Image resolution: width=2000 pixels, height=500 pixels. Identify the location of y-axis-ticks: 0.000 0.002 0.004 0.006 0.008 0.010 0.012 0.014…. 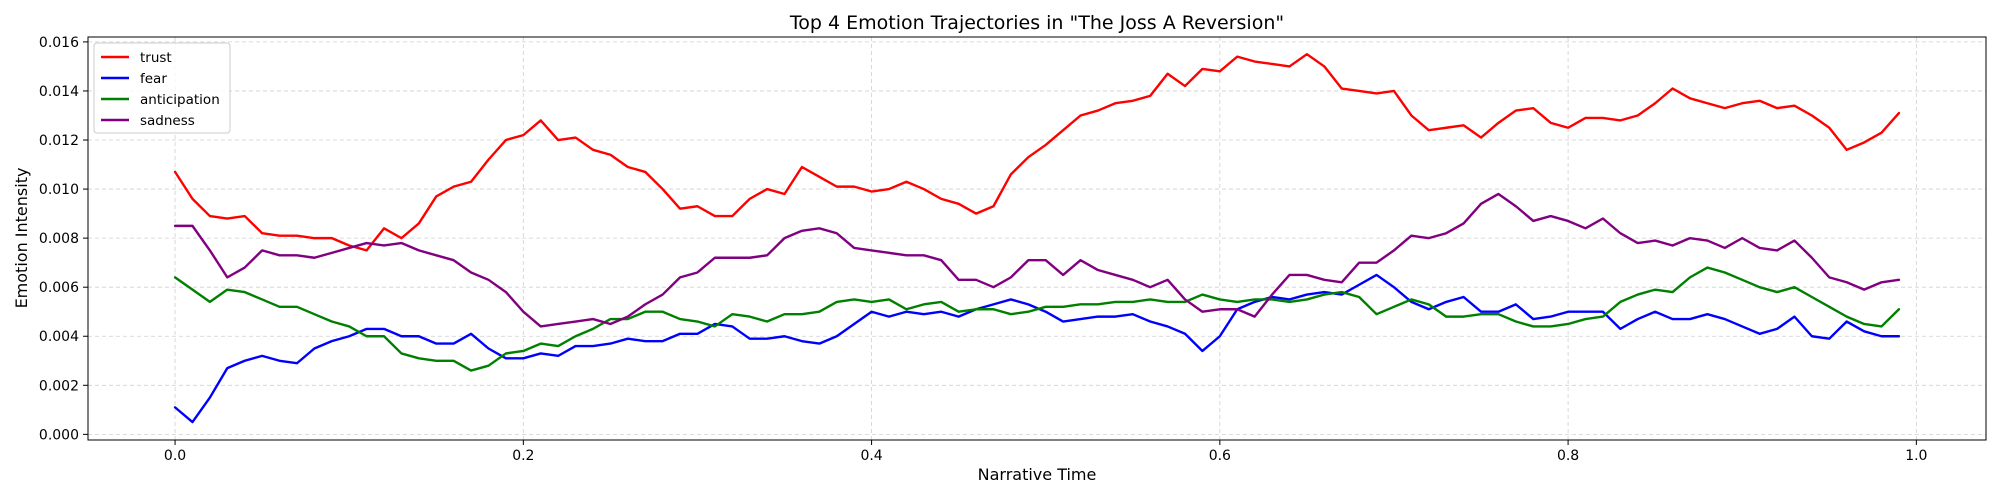
(63, 239).